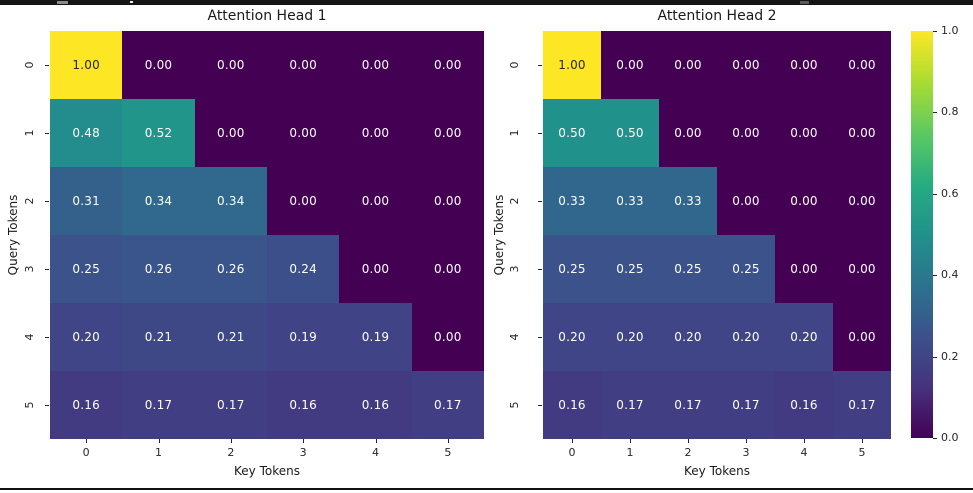  What do you see at coordinates (158, 269) in the screenshot?
I see `heatmap-cell: 0.26` at bounding box center [158, 269].